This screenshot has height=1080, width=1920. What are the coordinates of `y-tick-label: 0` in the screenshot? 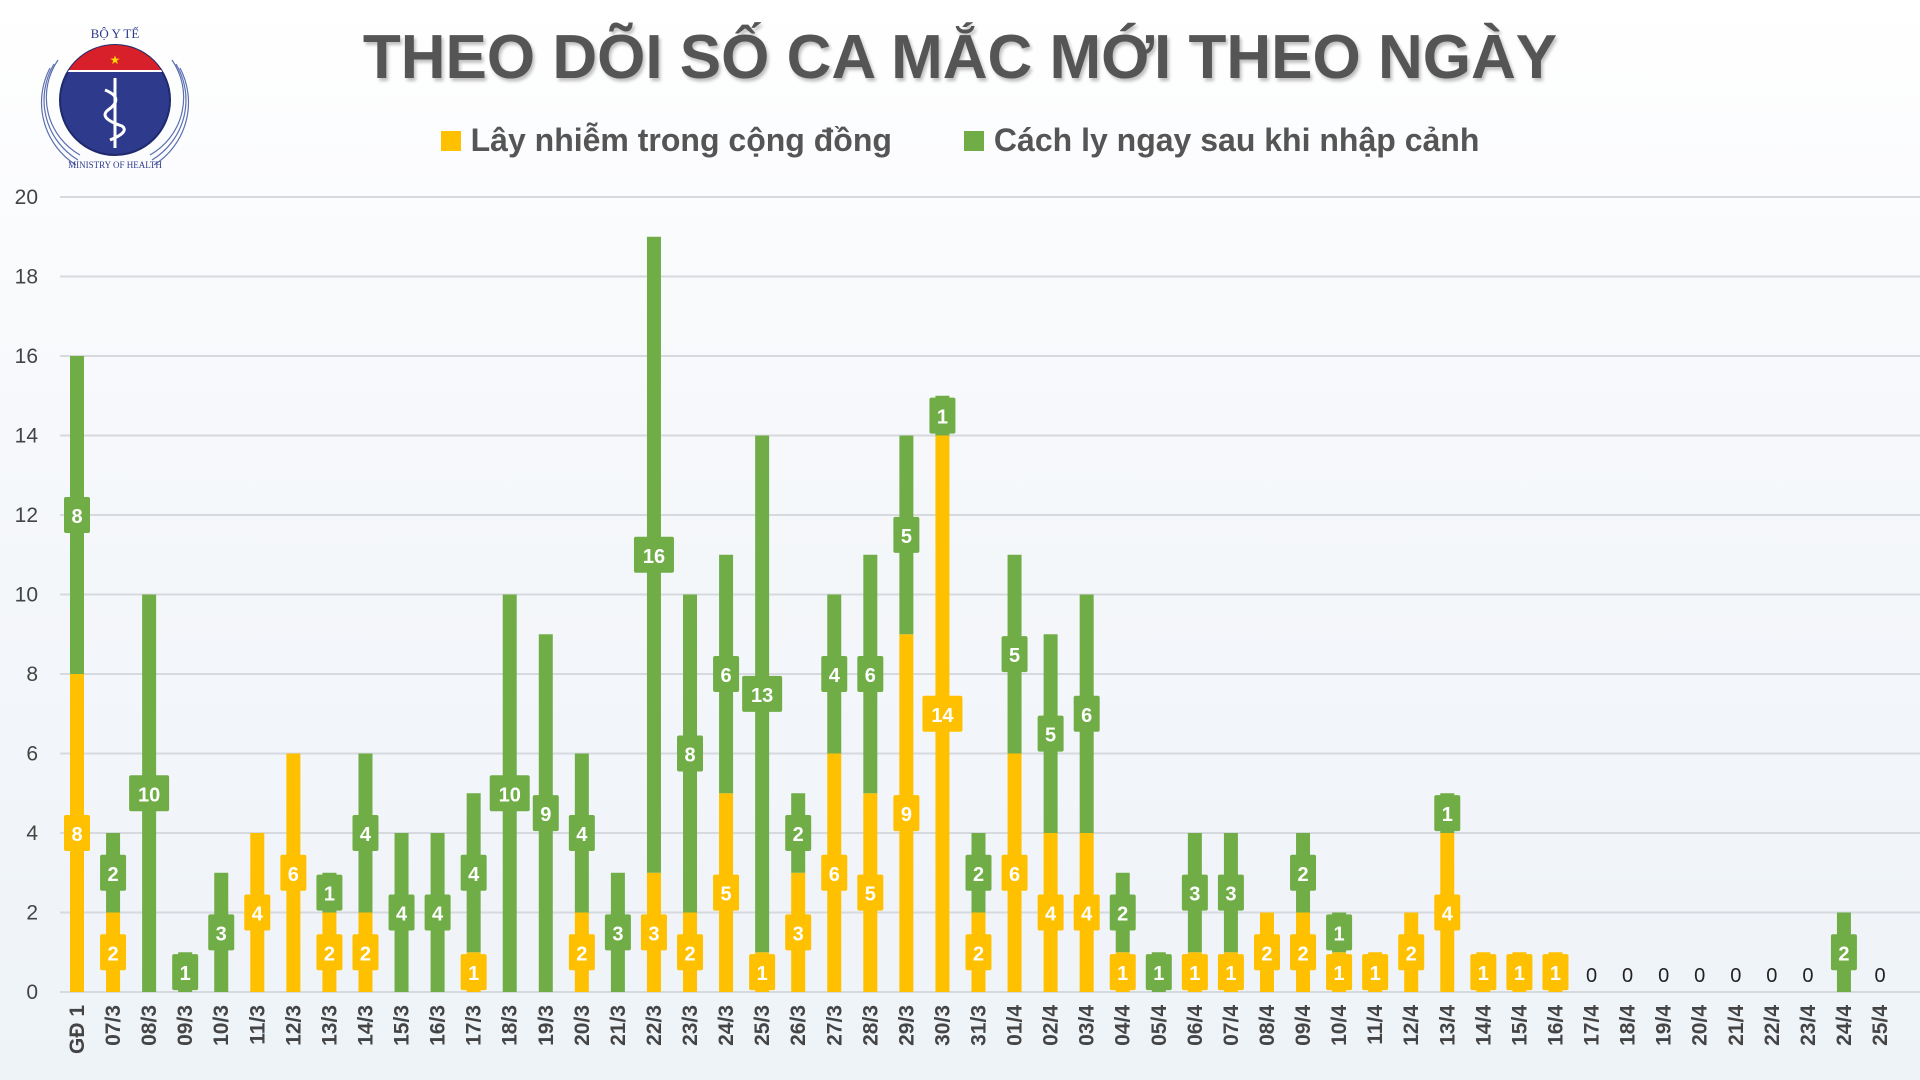 It's located at (32, 992).